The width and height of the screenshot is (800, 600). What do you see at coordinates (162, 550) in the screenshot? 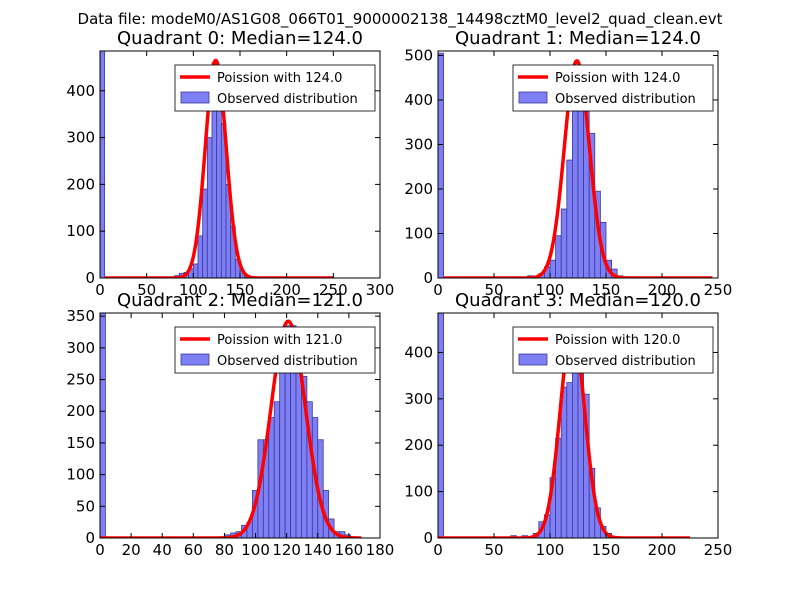
I see `x-tick-label: 40` at bounding box center [162, 550].